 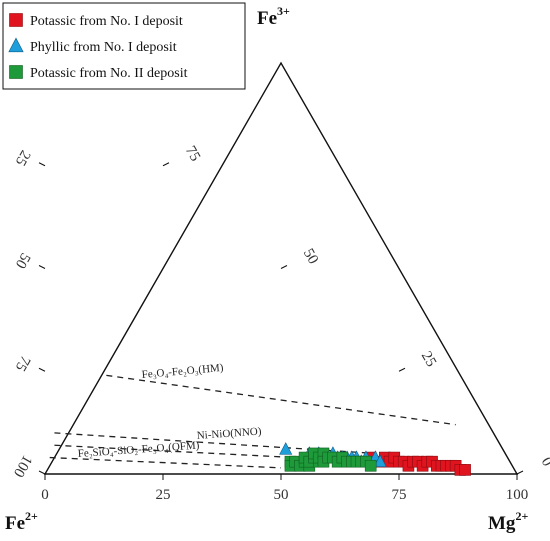 What do you see at coordinates (544, 462) in the screenshot?
I see `right-tick-label: 0` at bounding box center [544, 462].